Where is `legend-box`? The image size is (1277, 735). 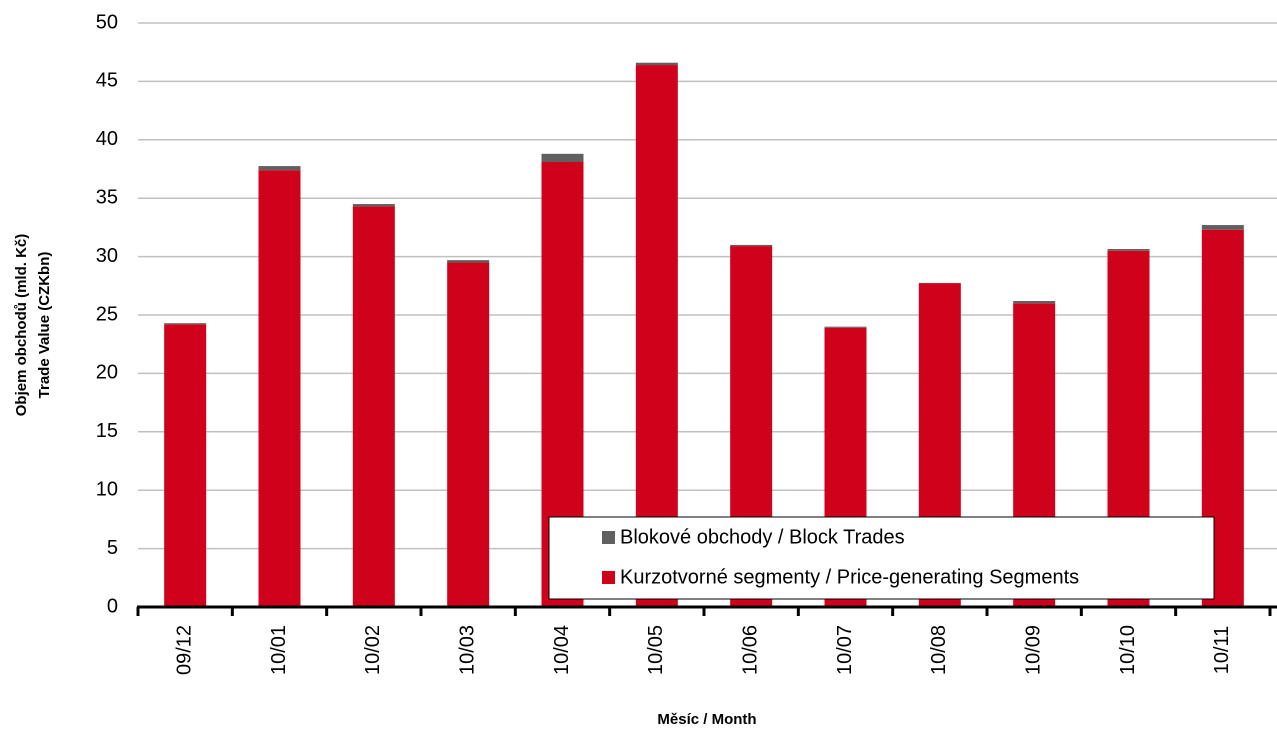 legend-box is located at coordinates (881, 558).